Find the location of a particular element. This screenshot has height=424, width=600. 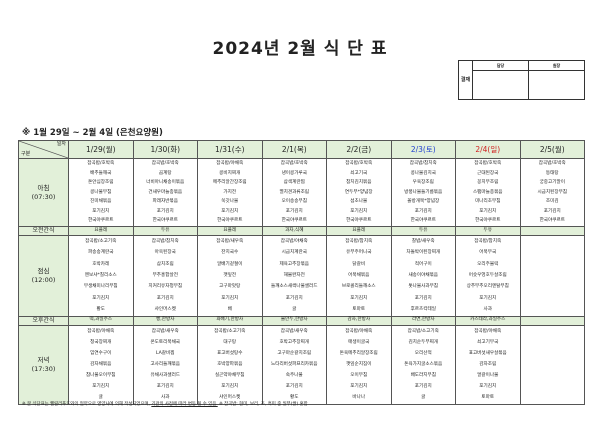

menu-item: 올방개묵*양념장 is located at coordinates (423, 202).